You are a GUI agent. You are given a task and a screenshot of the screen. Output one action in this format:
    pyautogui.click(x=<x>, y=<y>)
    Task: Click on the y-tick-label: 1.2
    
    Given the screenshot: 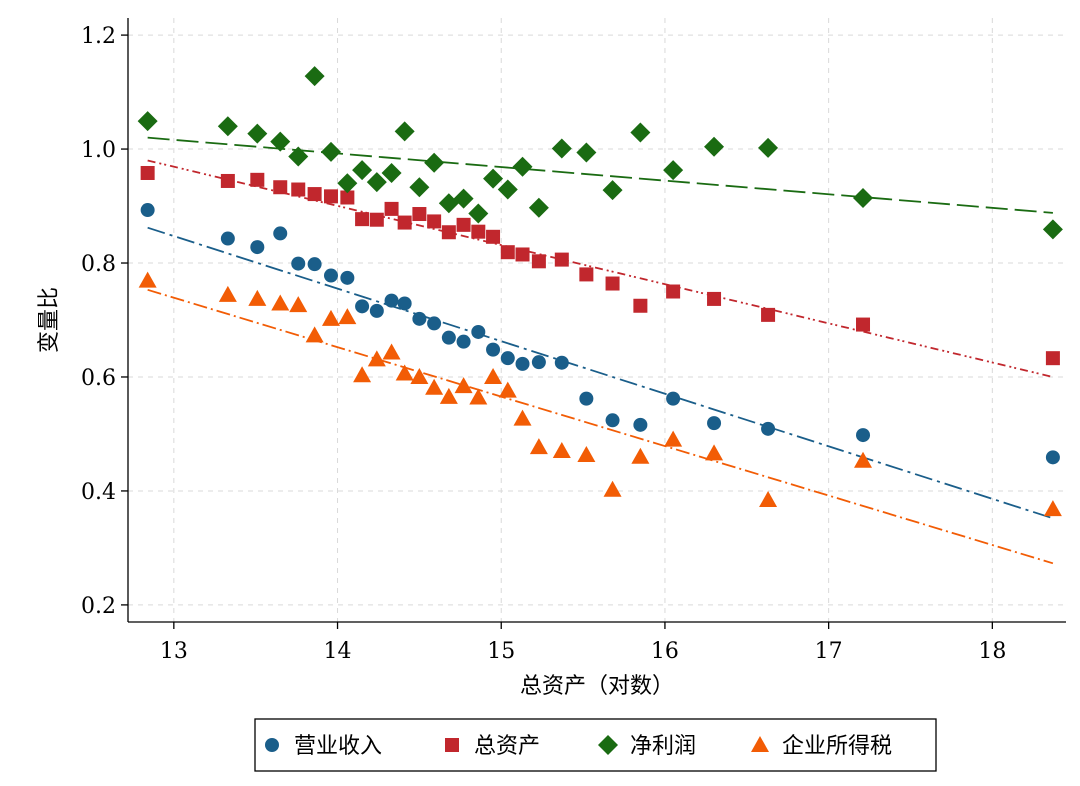 What is the action you would take?
    pyautogui.click(x=98, y=36)
    